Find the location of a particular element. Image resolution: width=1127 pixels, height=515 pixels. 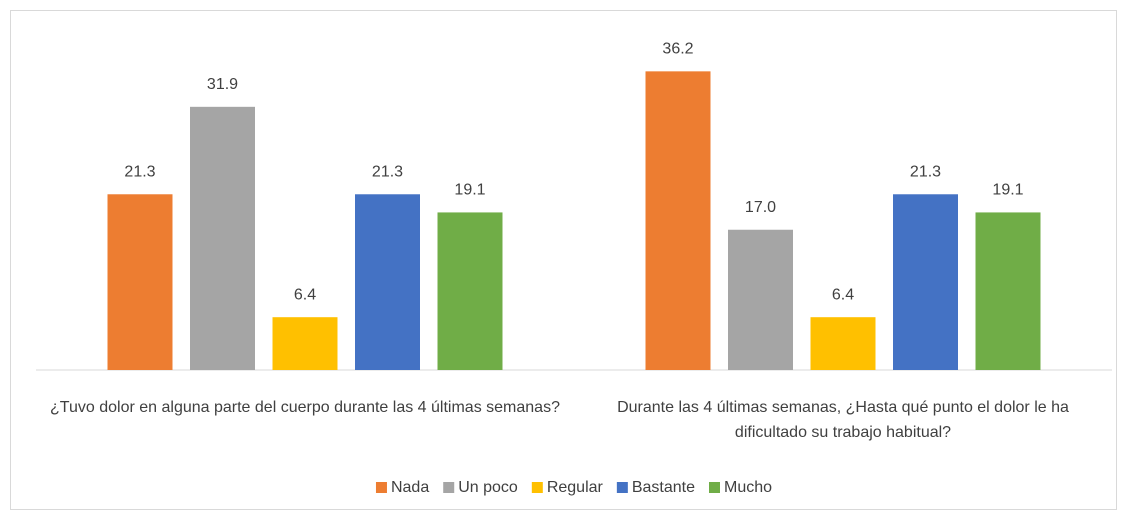

legend-label: Mucho is located at coordinates (748, 487).